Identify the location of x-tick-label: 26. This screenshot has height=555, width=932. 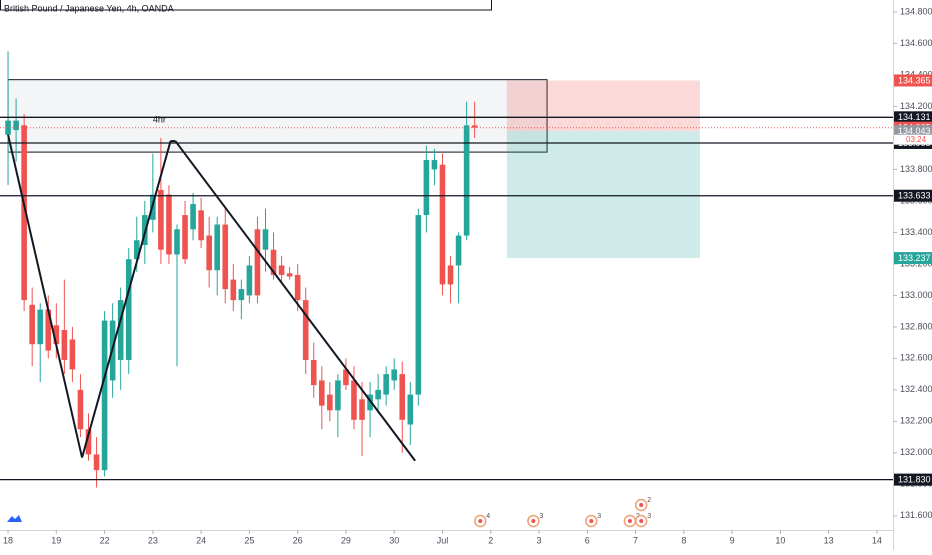
(298, 540).